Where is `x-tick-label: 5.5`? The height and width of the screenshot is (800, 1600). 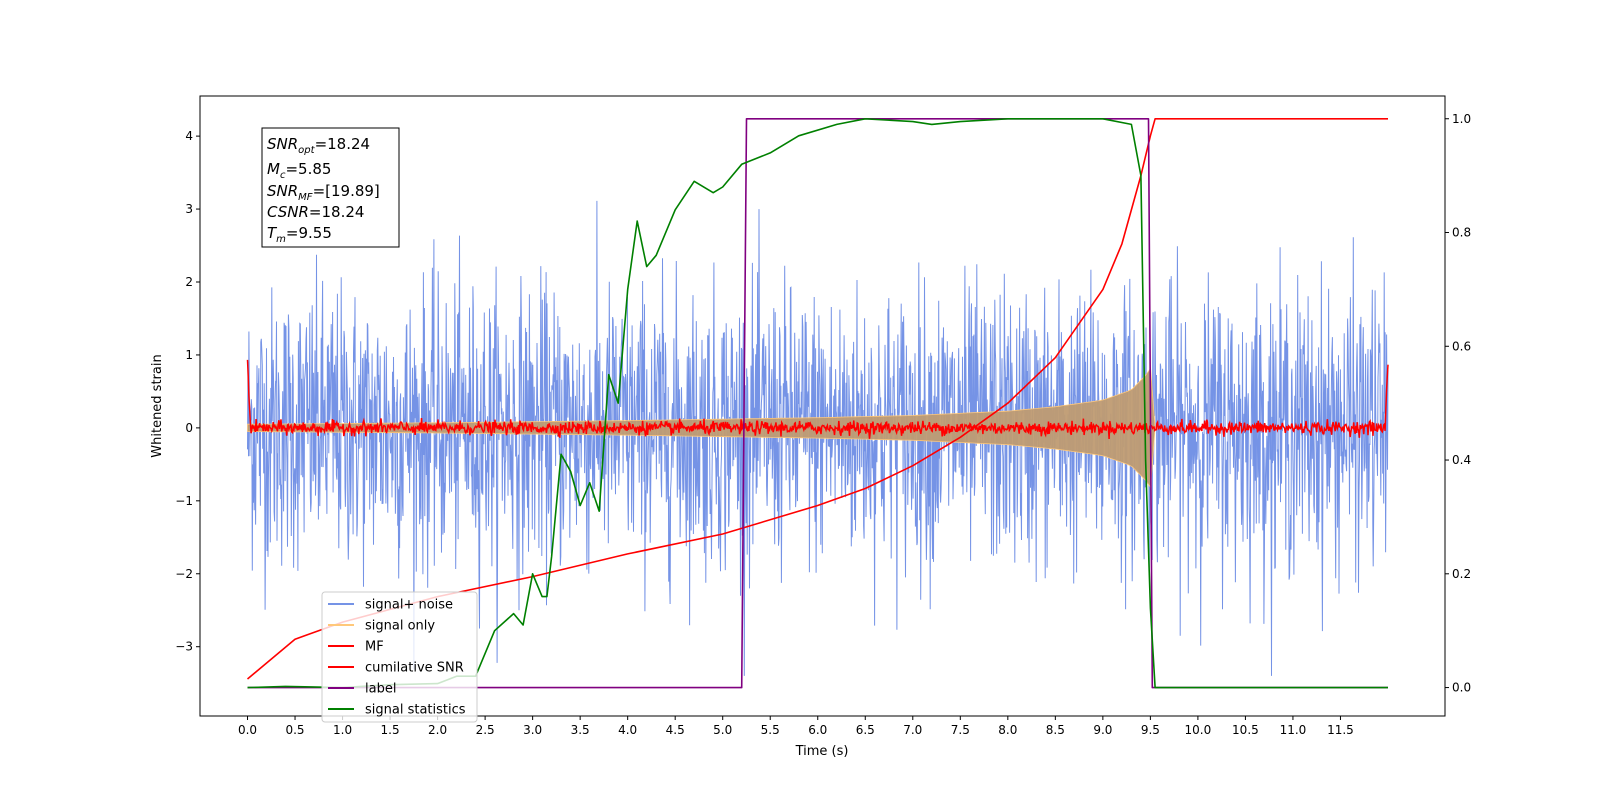 x-tick-label: 5.5 is located at coordinates (770, 730).